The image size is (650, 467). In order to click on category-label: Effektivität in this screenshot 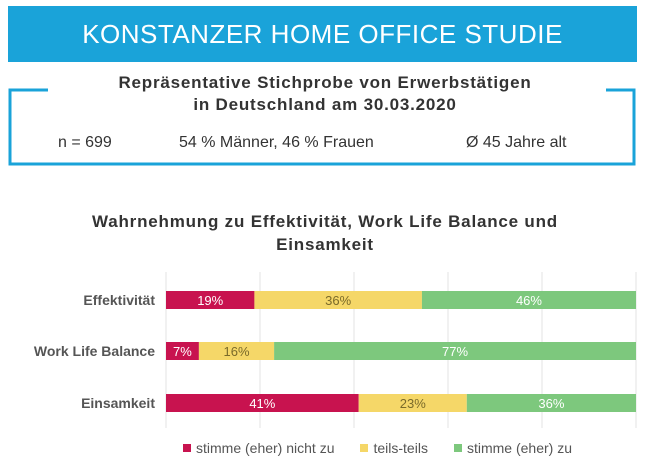, I will do `click(119, 300)`.